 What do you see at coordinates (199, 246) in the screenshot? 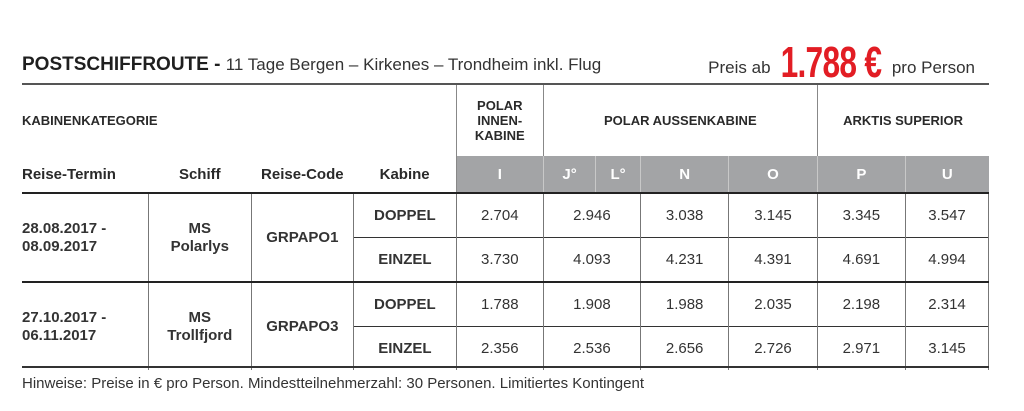
I see `ship-label: Polarlys` at bounding box center [199, 246].